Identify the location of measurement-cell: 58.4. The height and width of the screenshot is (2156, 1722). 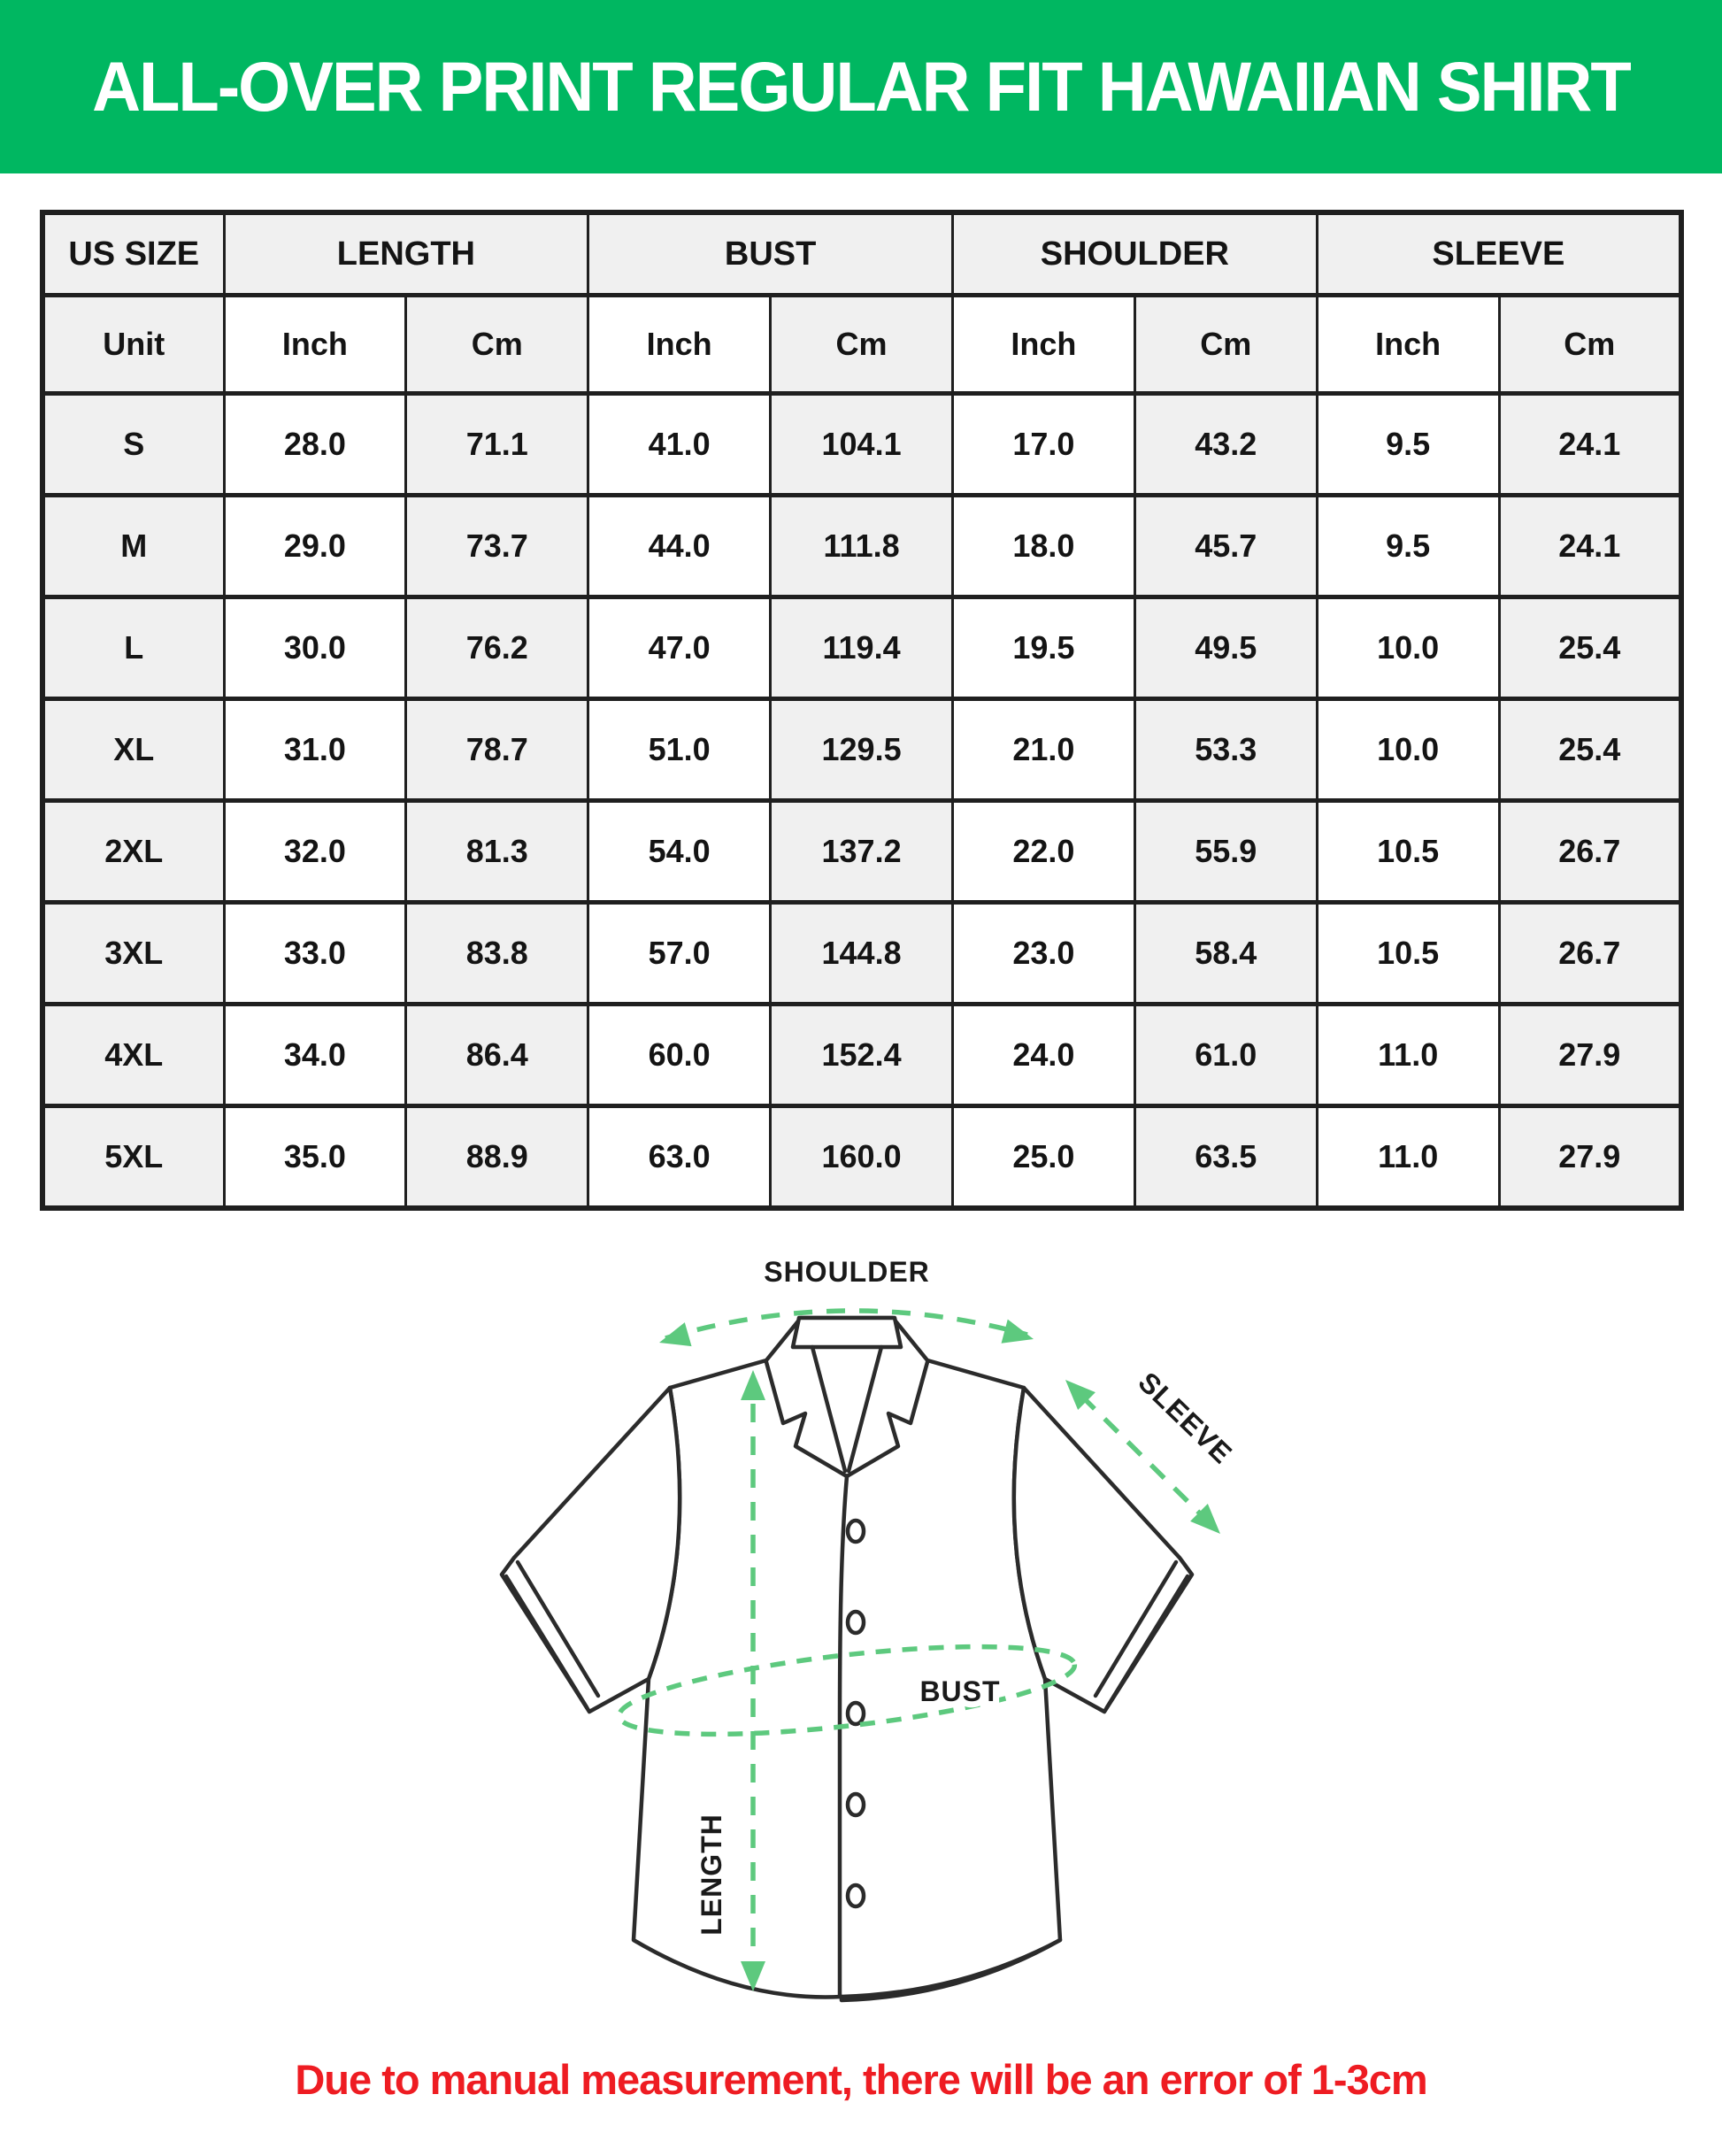
(1226, 953).